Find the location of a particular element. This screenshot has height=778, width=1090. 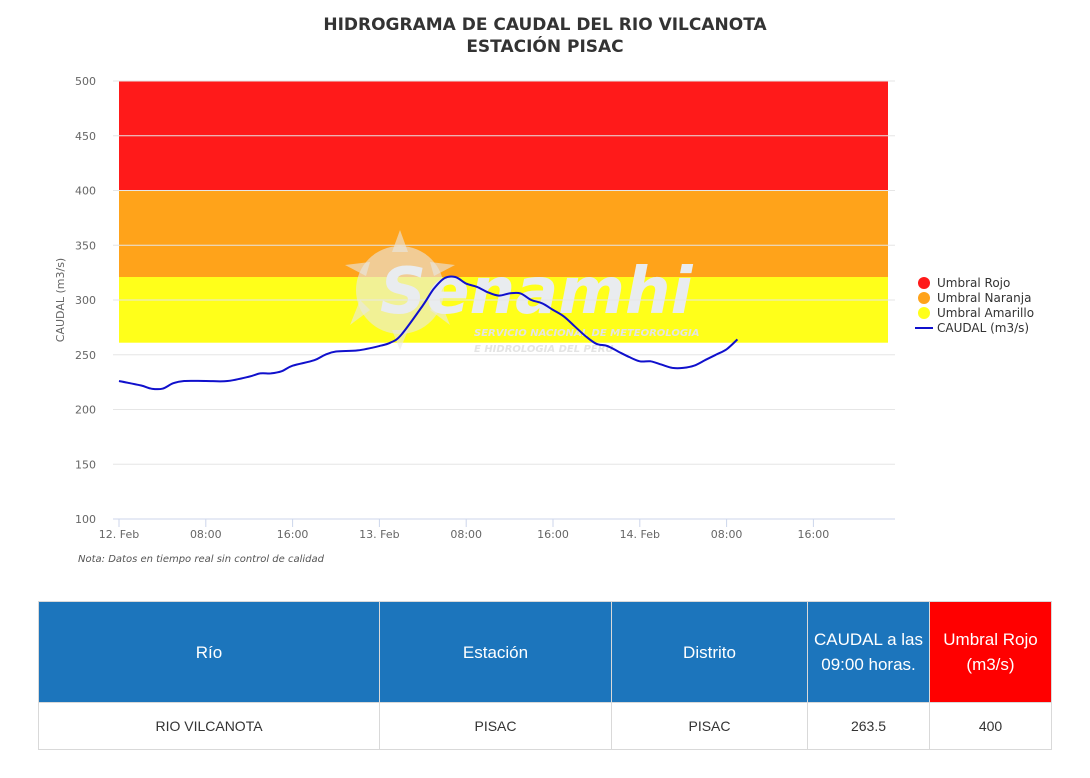

y-tick-label: 450 is located at coordinates (85, 136).